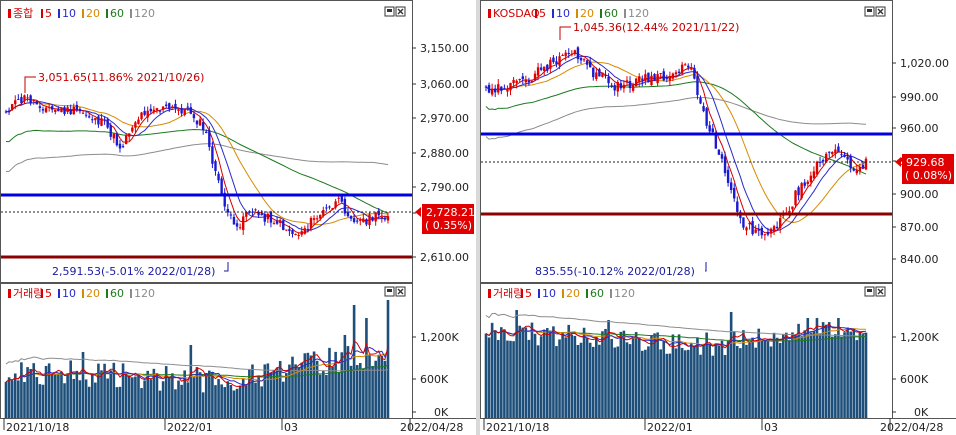 The image size is (956, 435). What do you see at coordinates (880, 11) in the screenshot?
I see `price-pane-close-icon-x` at bounding box center [880, 11].